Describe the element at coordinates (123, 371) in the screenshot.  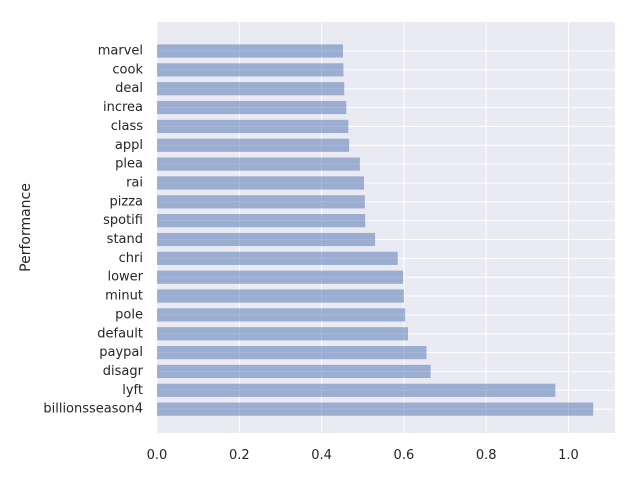
I see `y-tick-label: disagr` at that location.